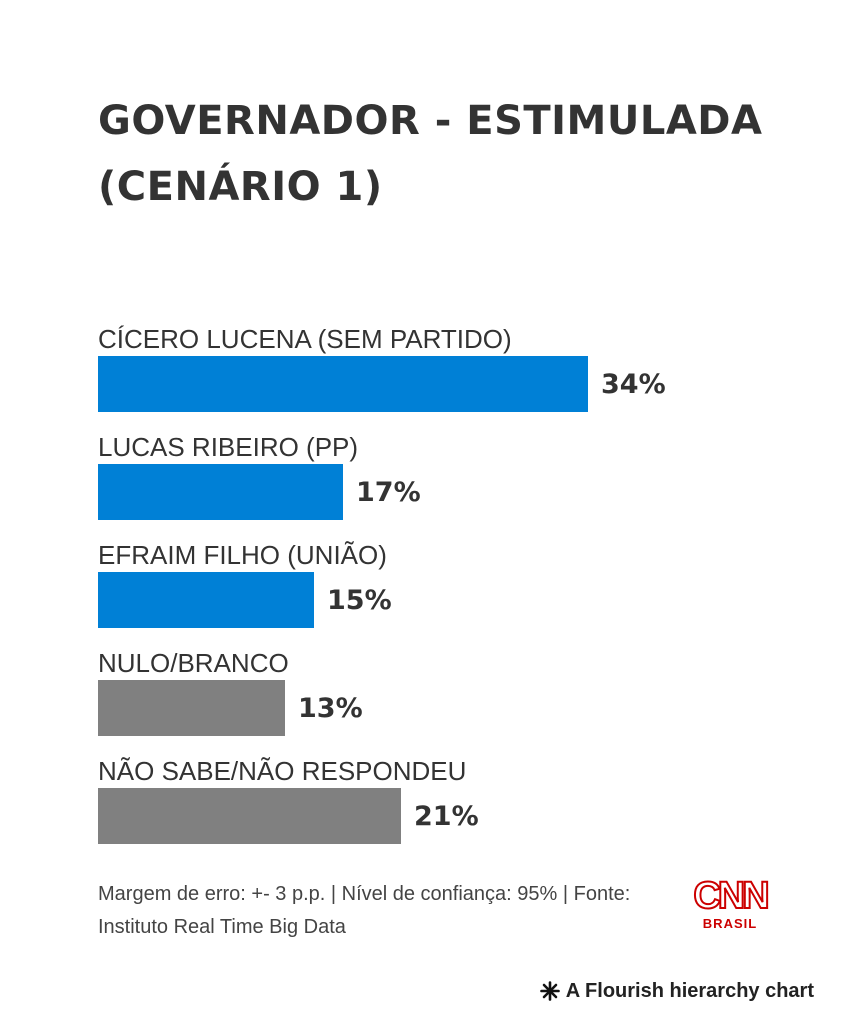 The height and width of the screenshot is (1024, 856). Describe the element at coordinates (305, 339) in the screenshot. I see `category-label: CÍCERO LUCENA (SEM PARTIDO)` at that location.